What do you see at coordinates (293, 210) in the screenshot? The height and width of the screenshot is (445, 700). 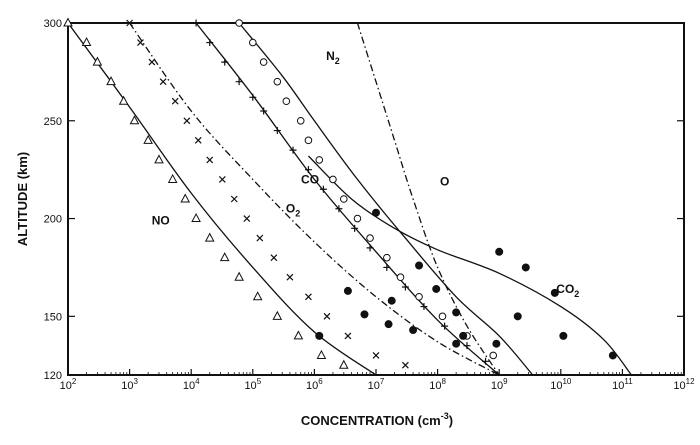 I see `series-label-o2: O2` at bounding box center [293, 210].